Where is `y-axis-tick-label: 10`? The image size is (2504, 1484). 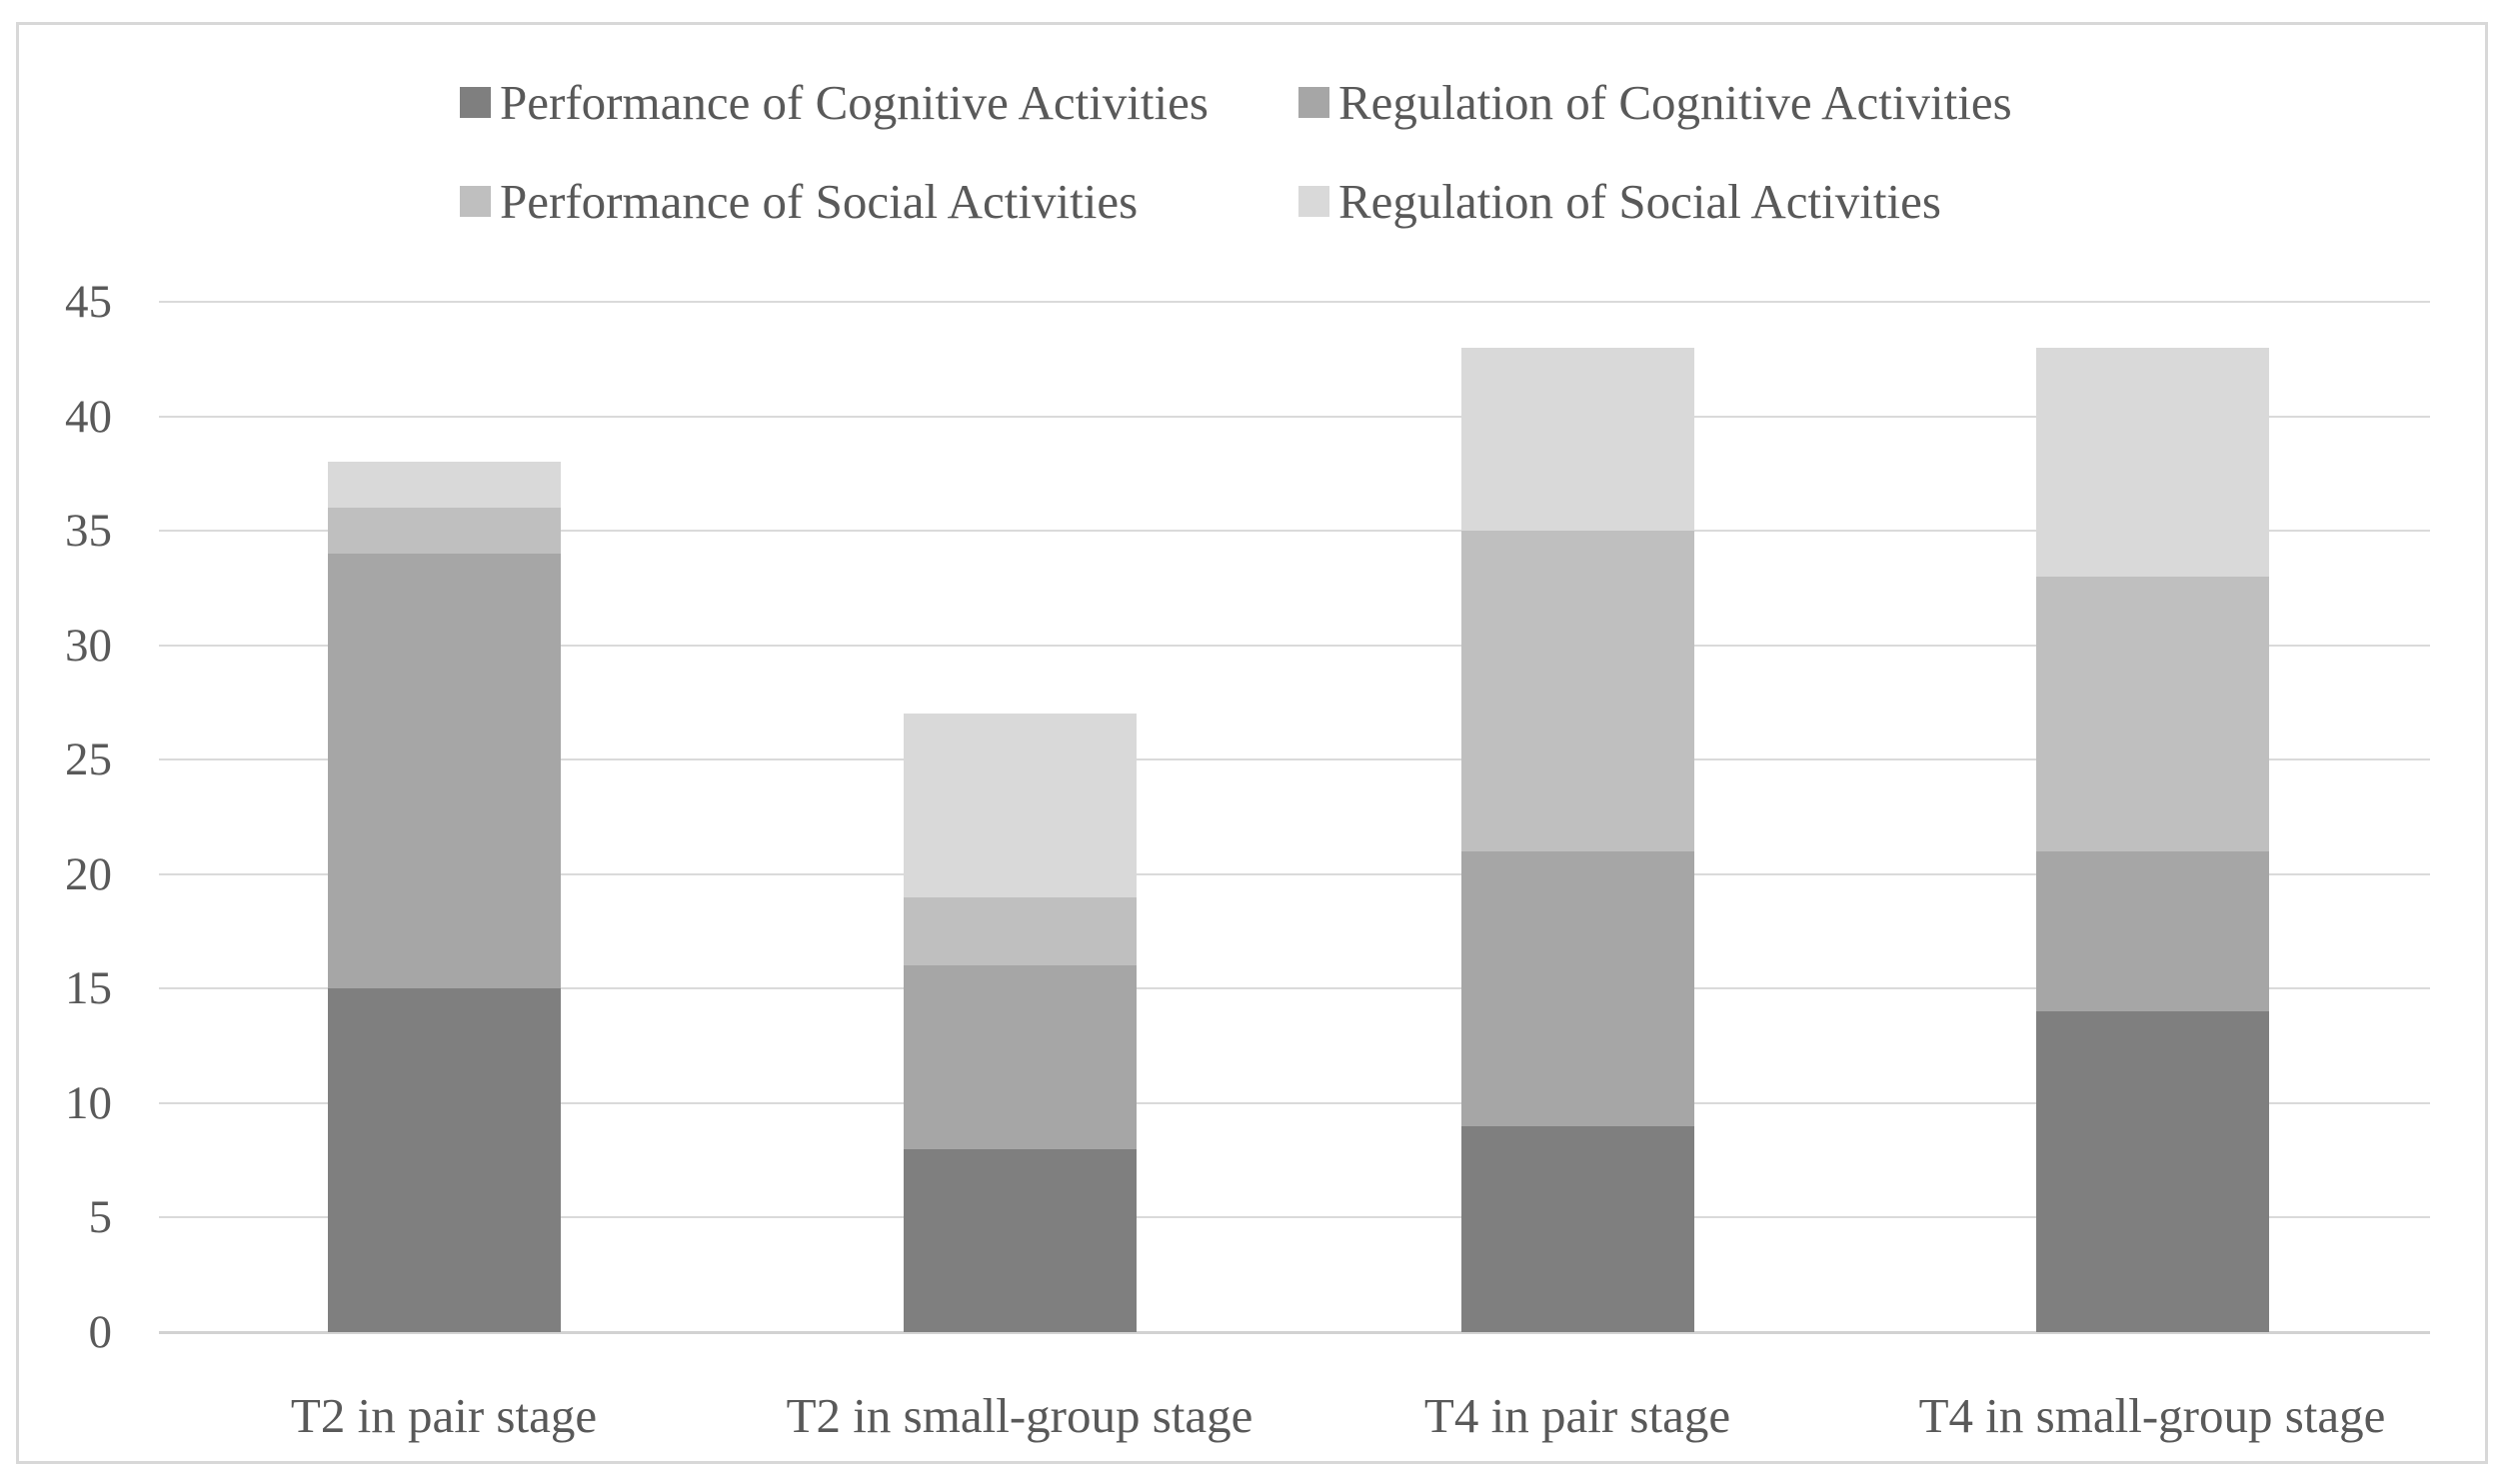 y-axis-tick-label: 10 is located at coordinates (88, 1102).